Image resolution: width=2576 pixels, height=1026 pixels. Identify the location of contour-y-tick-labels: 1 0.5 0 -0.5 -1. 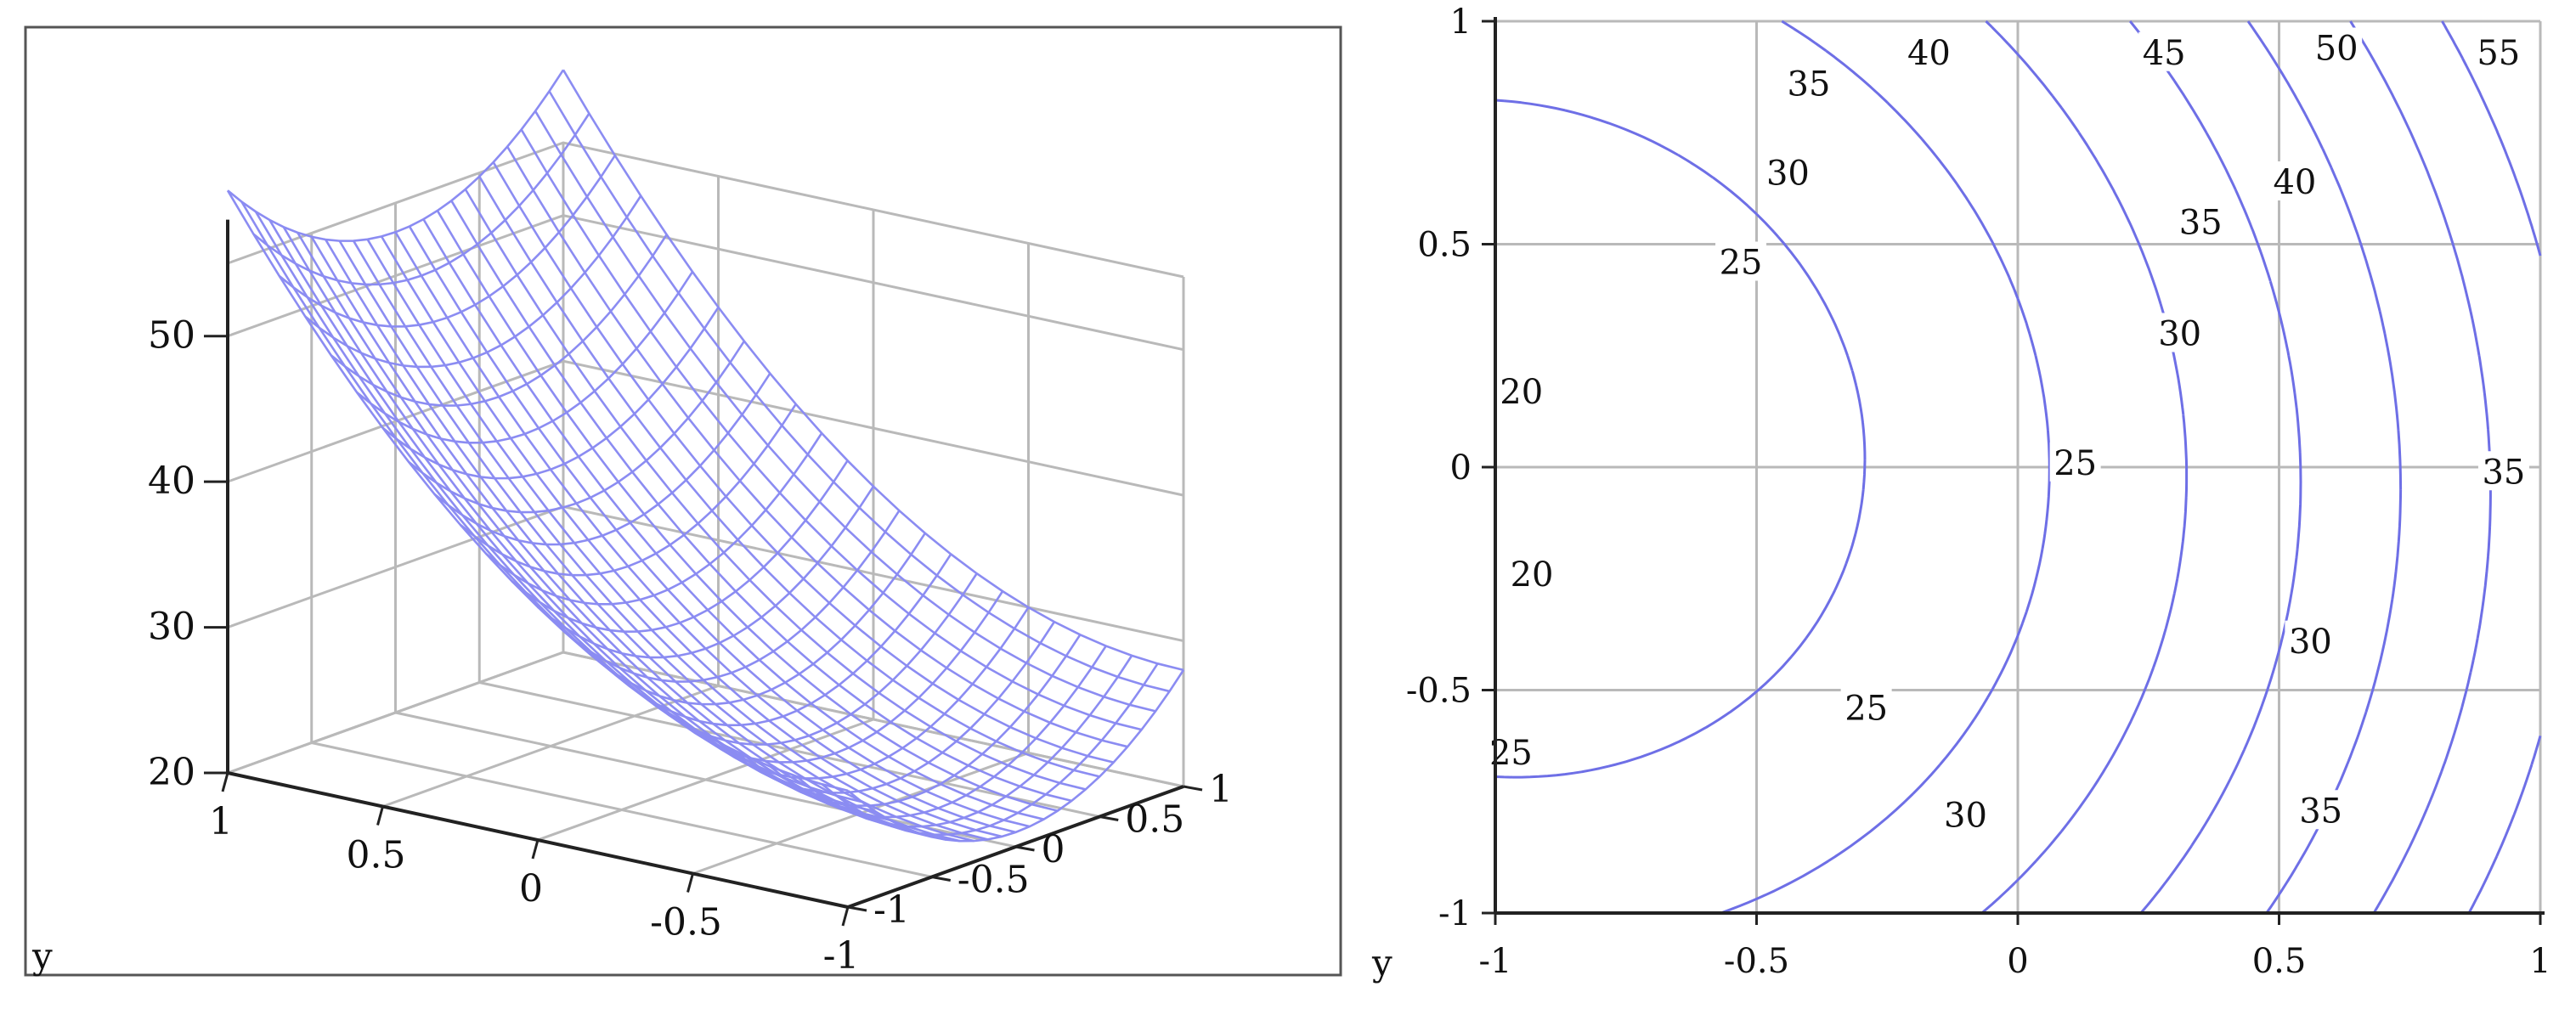
(1450, 468).